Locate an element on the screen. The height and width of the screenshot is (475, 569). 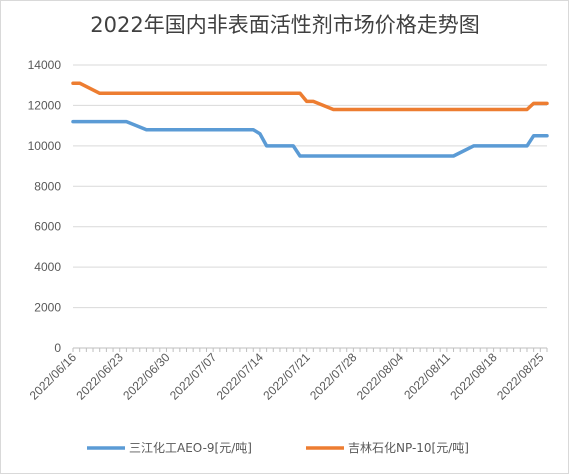
x-tick-label: 2022/07/21 is located at coordinates (286, 376).